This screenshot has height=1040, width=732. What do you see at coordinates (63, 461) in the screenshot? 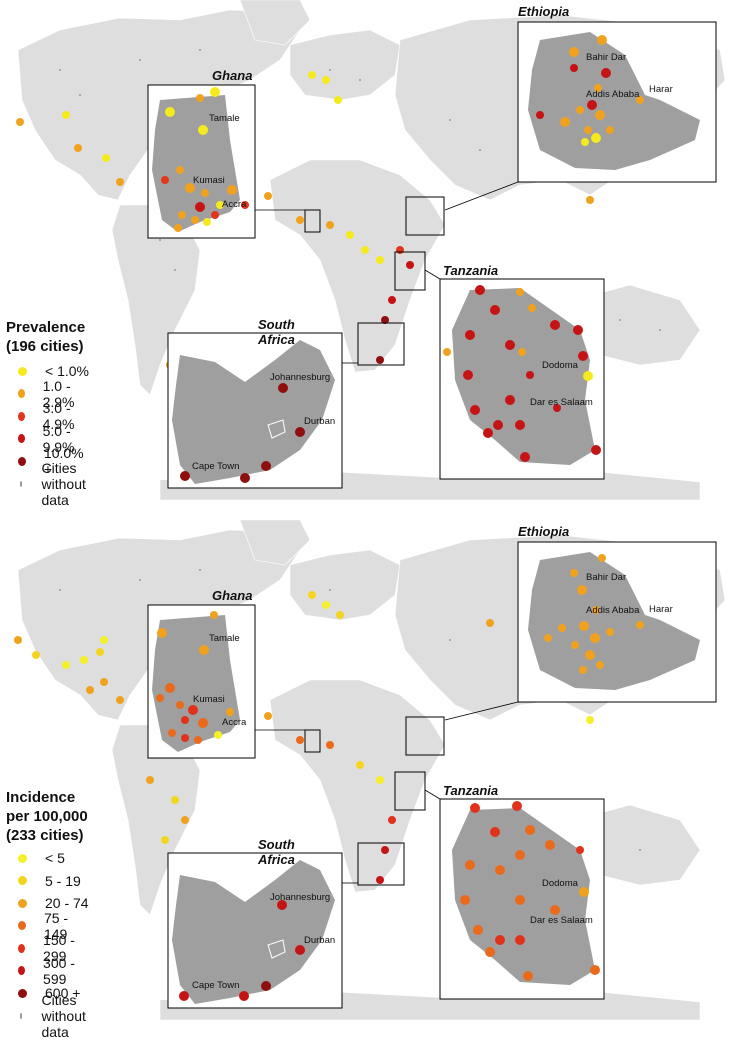
I see `legend-label: 10.0% +` at bounding box center [63, 461].